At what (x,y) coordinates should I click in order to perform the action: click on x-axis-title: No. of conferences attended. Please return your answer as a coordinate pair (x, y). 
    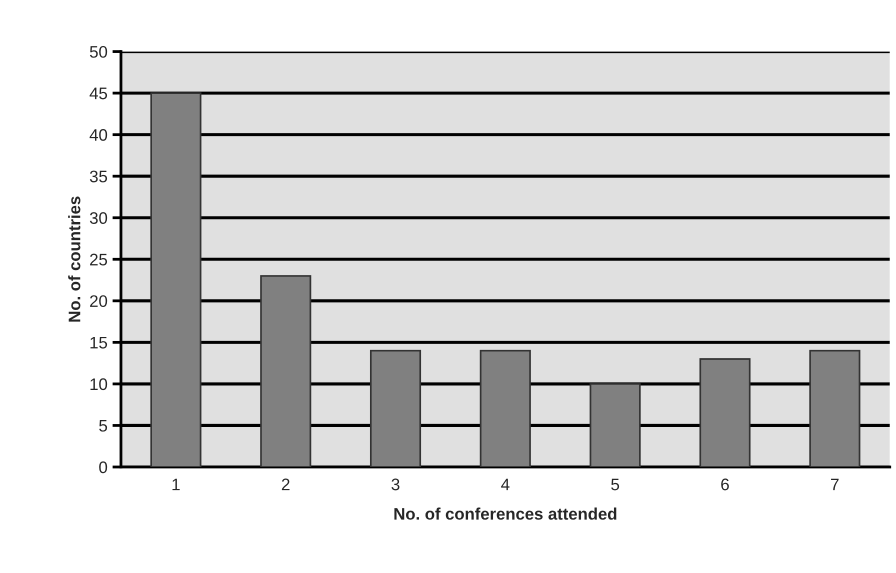
    Looking at the image, I should click on (505, 514).